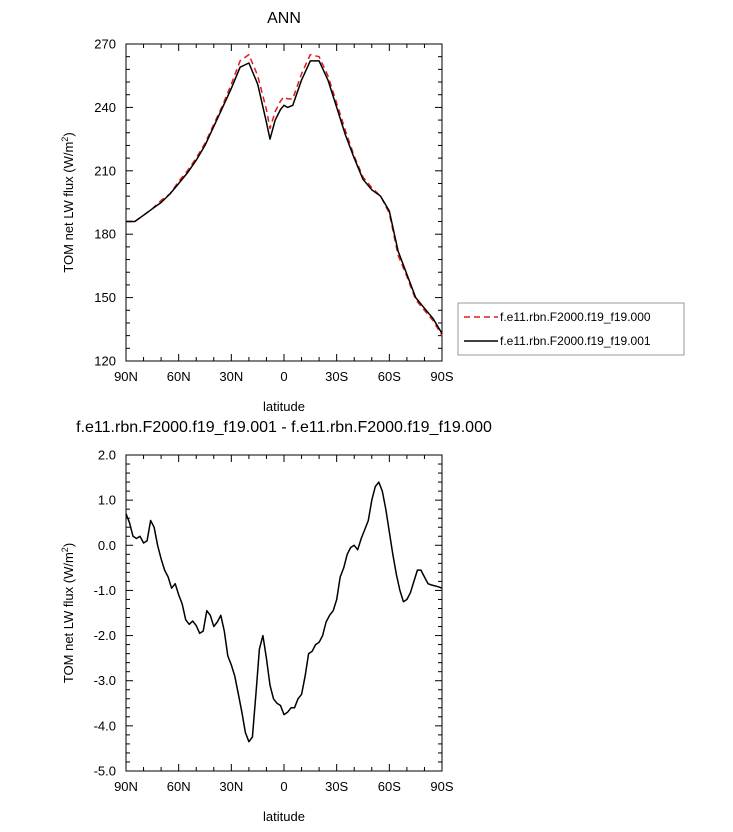 The width and height of the screenshot is (733, 832). I want to click on legend-label-0: f.e11.rbn.F2000.f19_f19.000, so click(575, 317).